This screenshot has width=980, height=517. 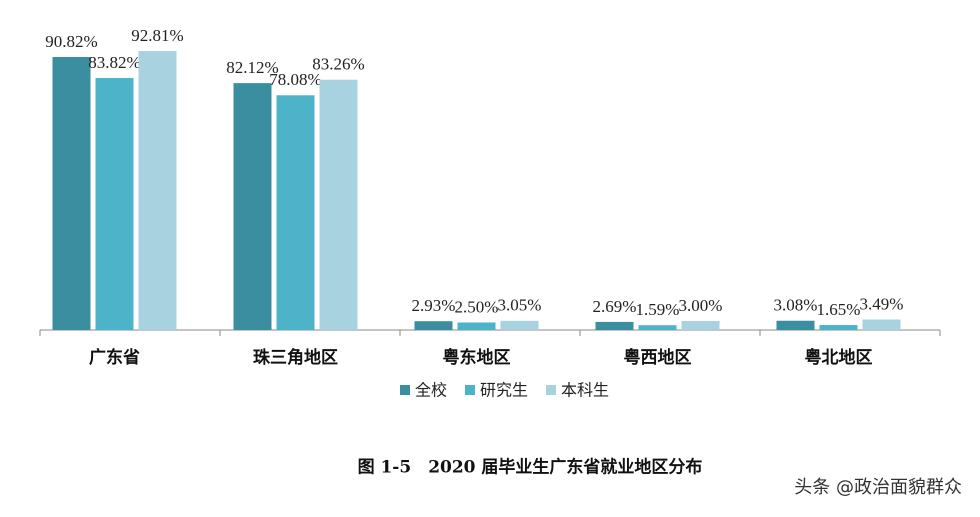 I want to click on x-tick-label: 粤东地区, so click(x=477, y=357).